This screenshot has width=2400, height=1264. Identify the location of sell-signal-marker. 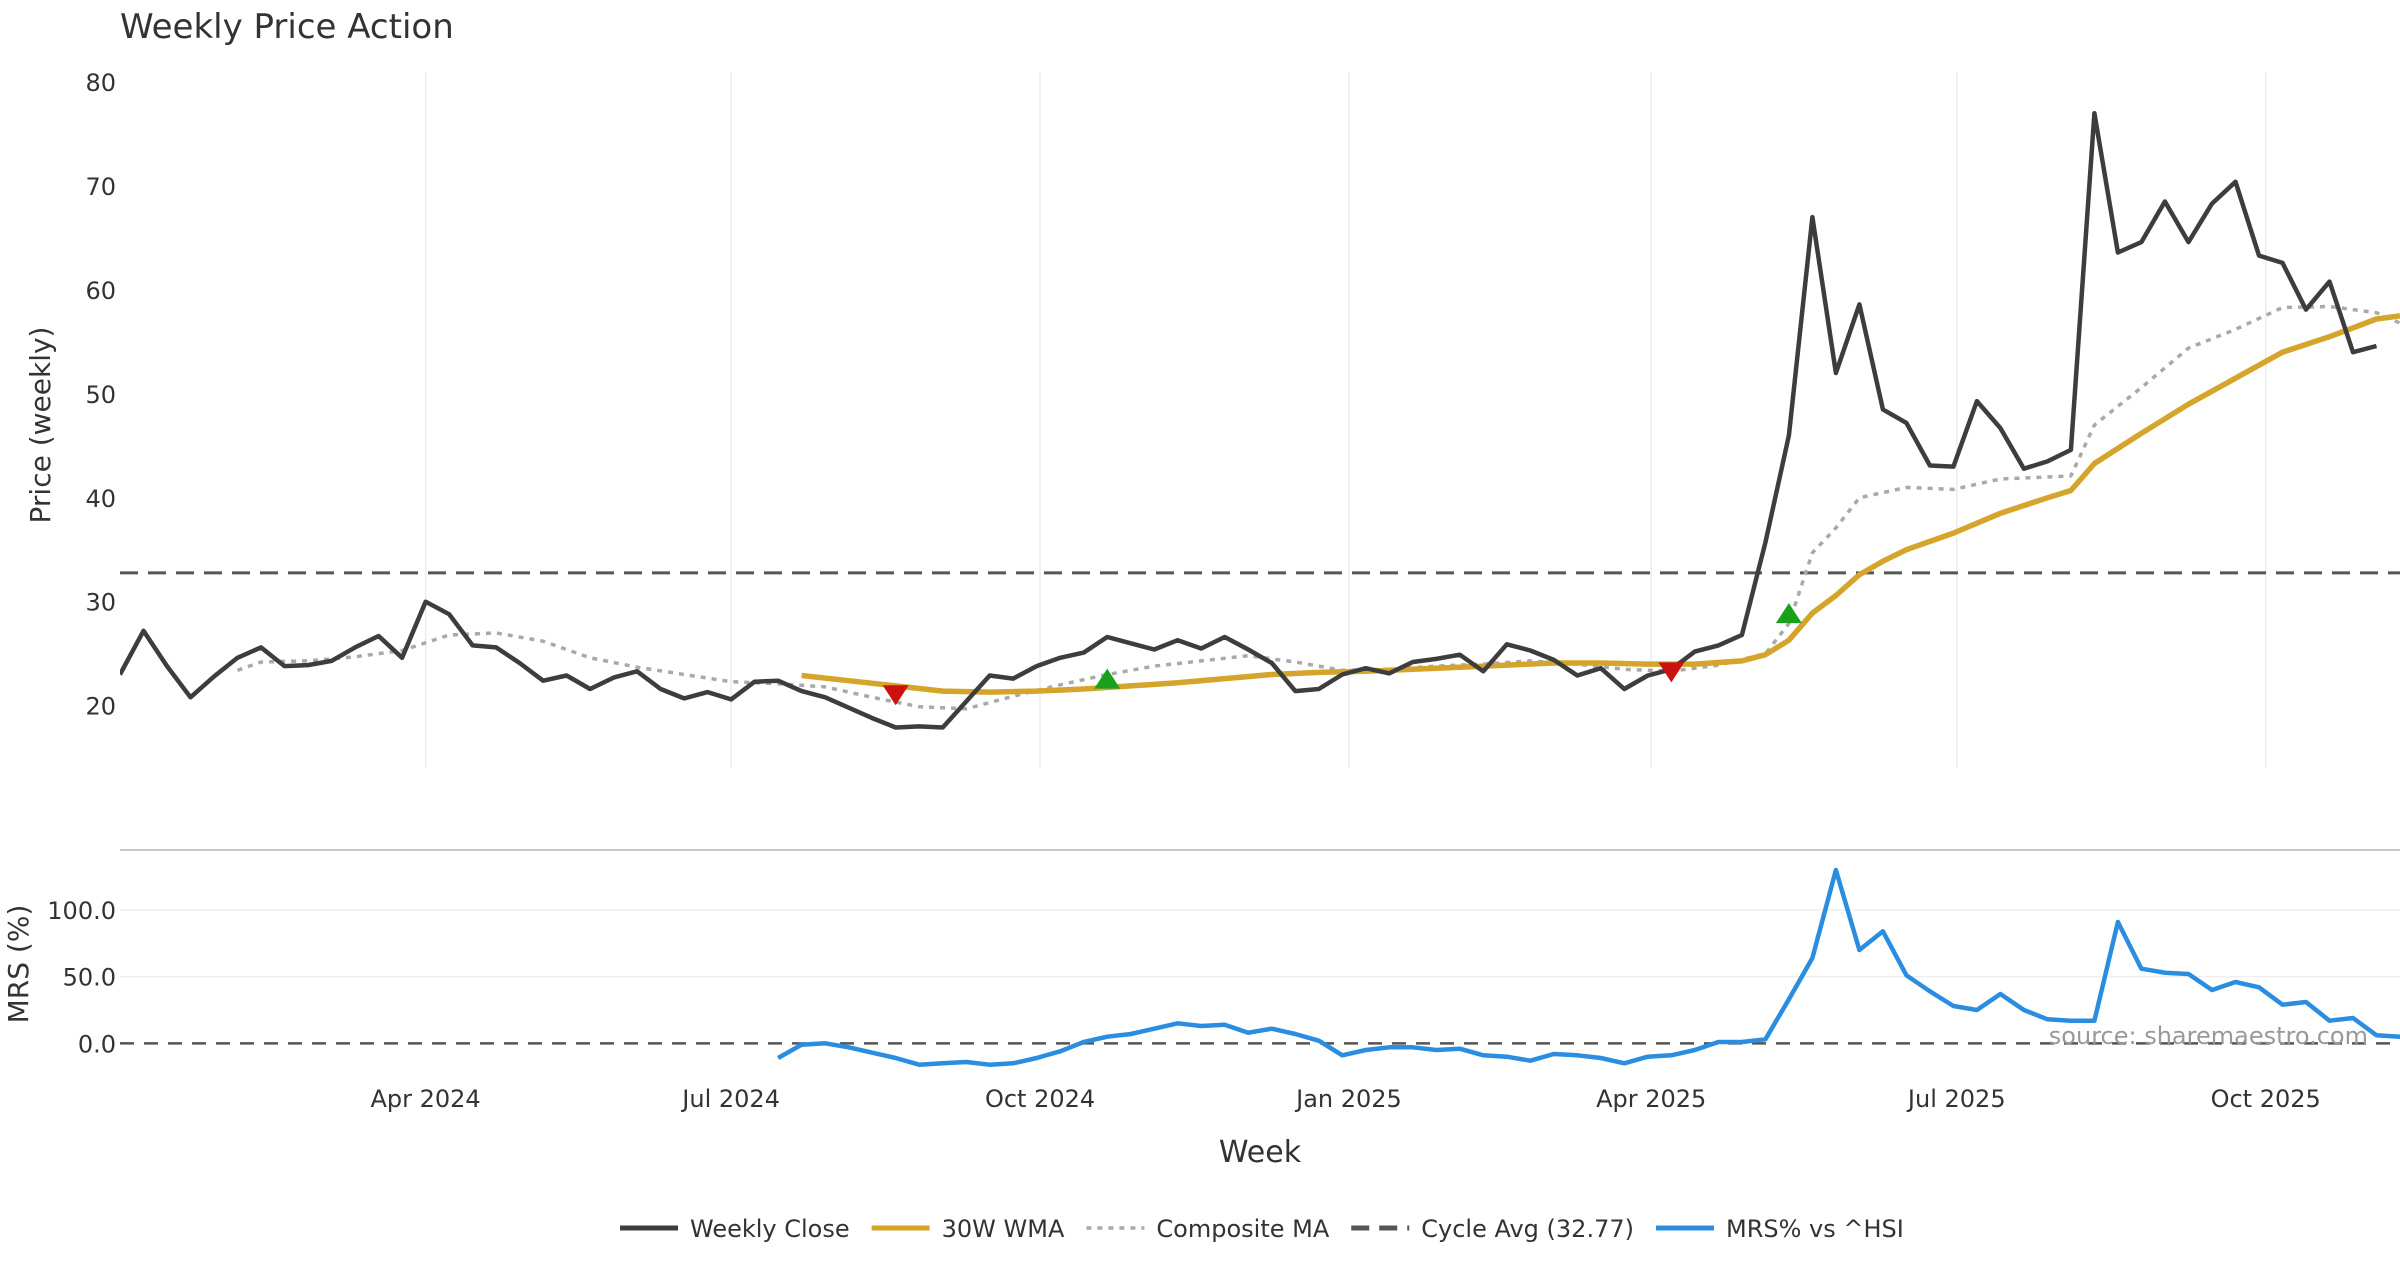
(896, 695).